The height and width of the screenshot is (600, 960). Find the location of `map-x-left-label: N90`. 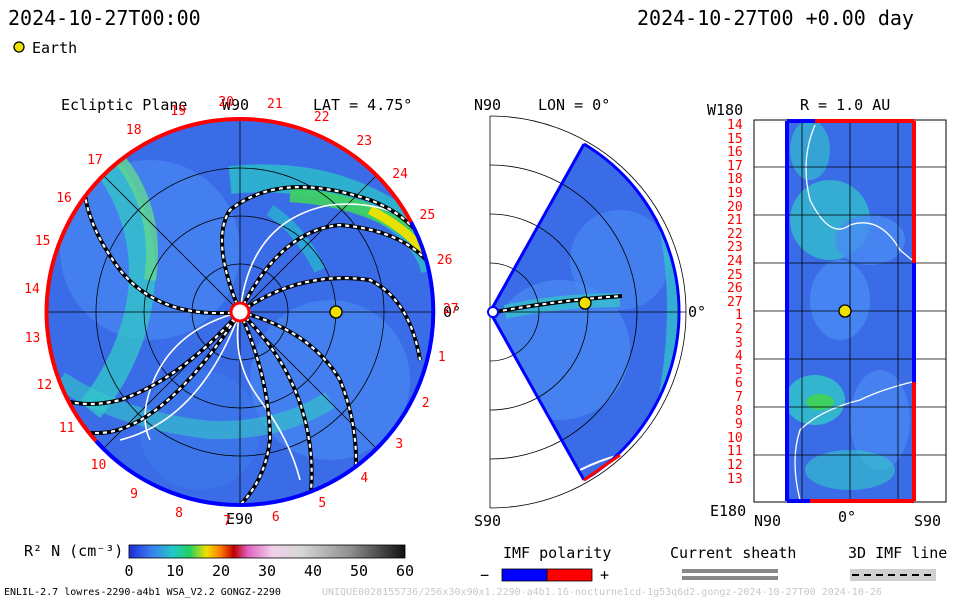

map-x-left-label: N90 is located at coordinates (768, 521).